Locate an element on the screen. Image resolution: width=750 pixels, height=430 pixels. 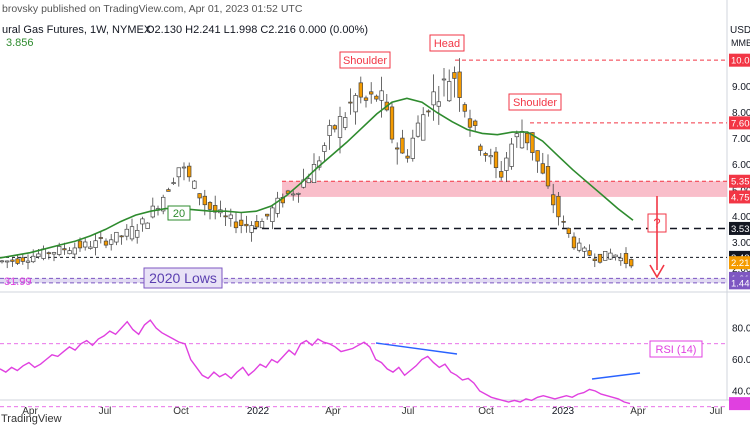
head-label-text: Head is located at coordinates (447, 44).